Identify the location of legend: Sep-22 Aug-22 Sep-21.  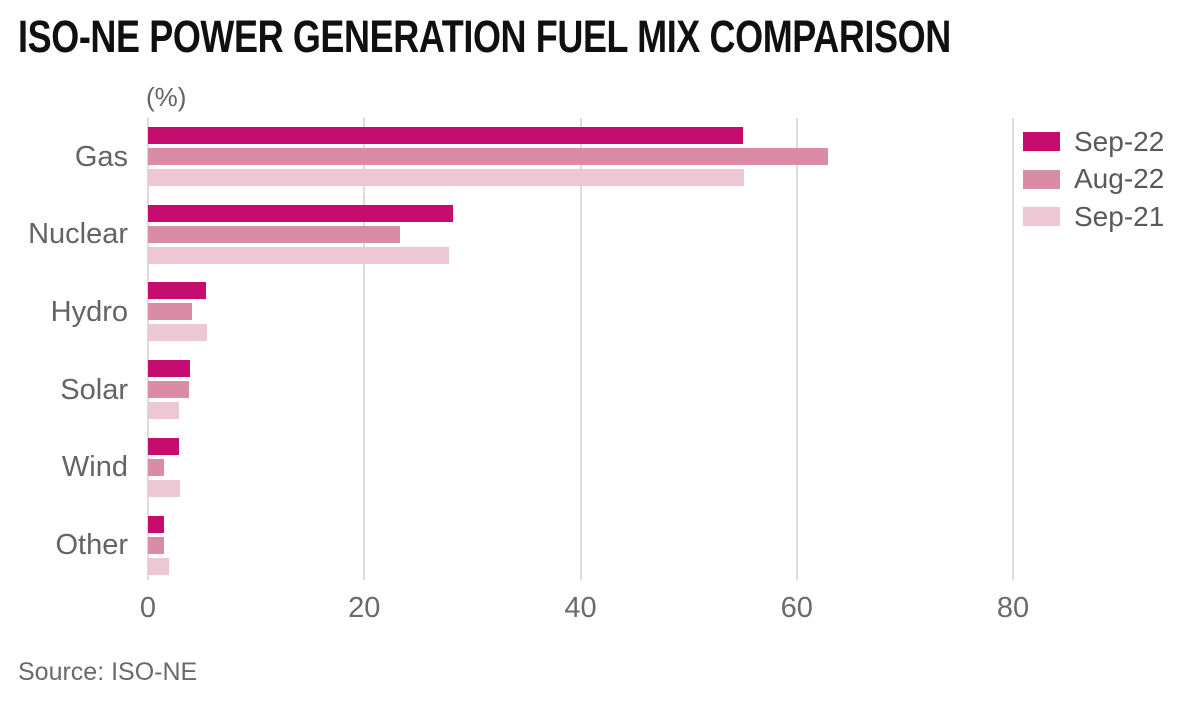
(1094, 184).